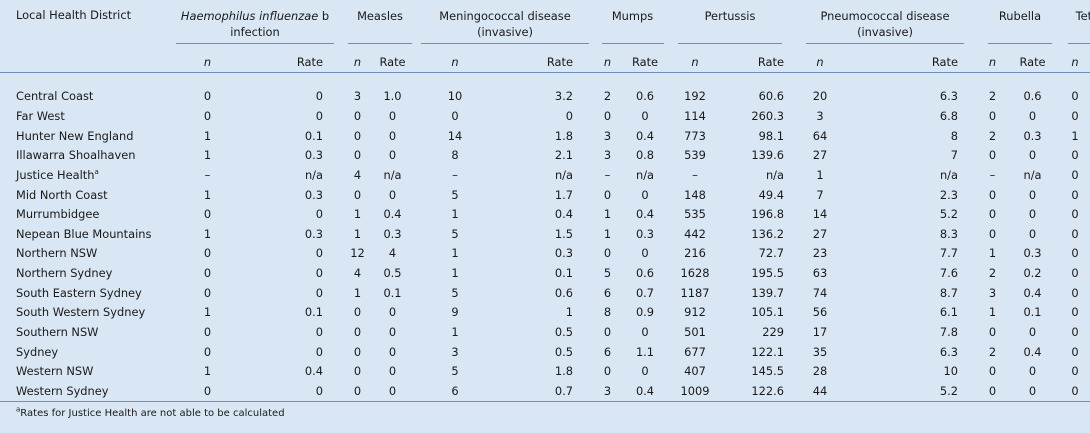 The image size is (1090, 433). I want to click on rate-cell: 6.8, so click(948, 115).